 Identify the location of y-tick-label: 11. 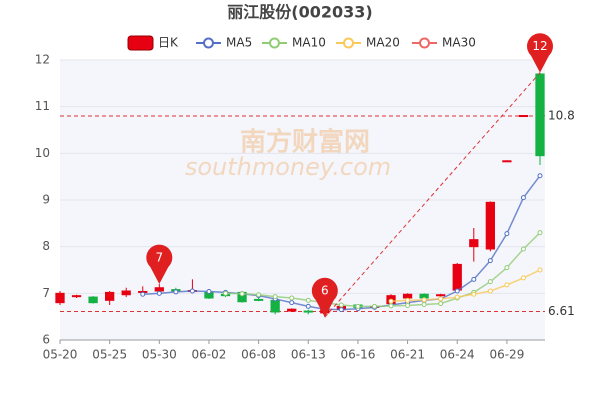
(42, 106).